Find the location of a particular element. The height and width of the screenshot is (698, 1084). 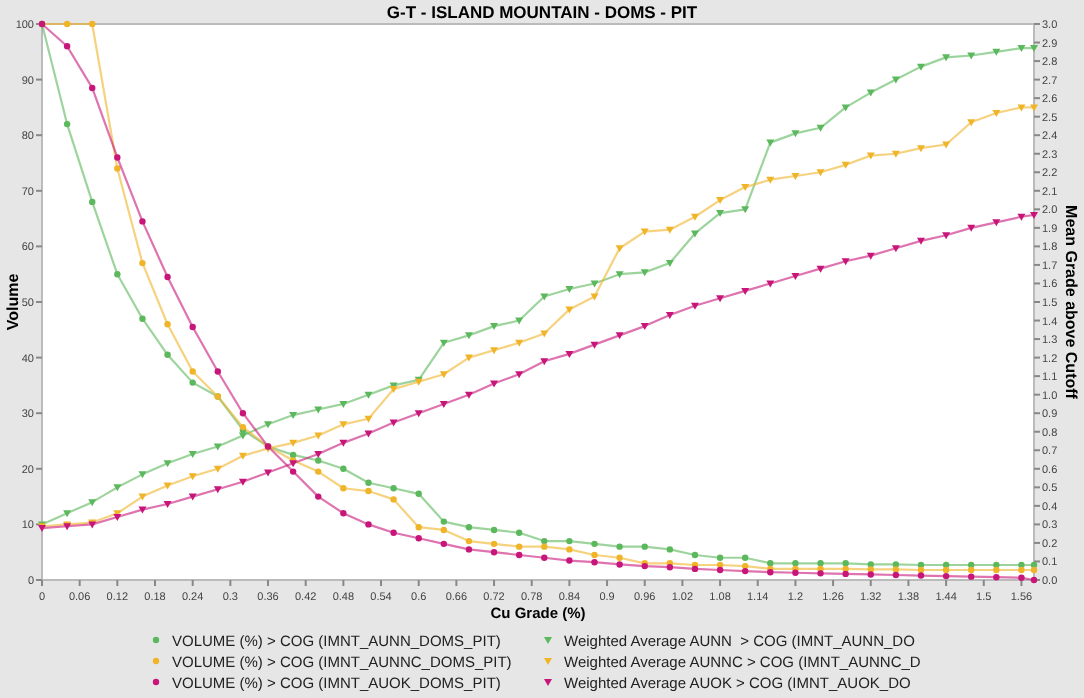

y2-axis-title: Mean Grade above Cutoff is located at coordinates (1071, 302).